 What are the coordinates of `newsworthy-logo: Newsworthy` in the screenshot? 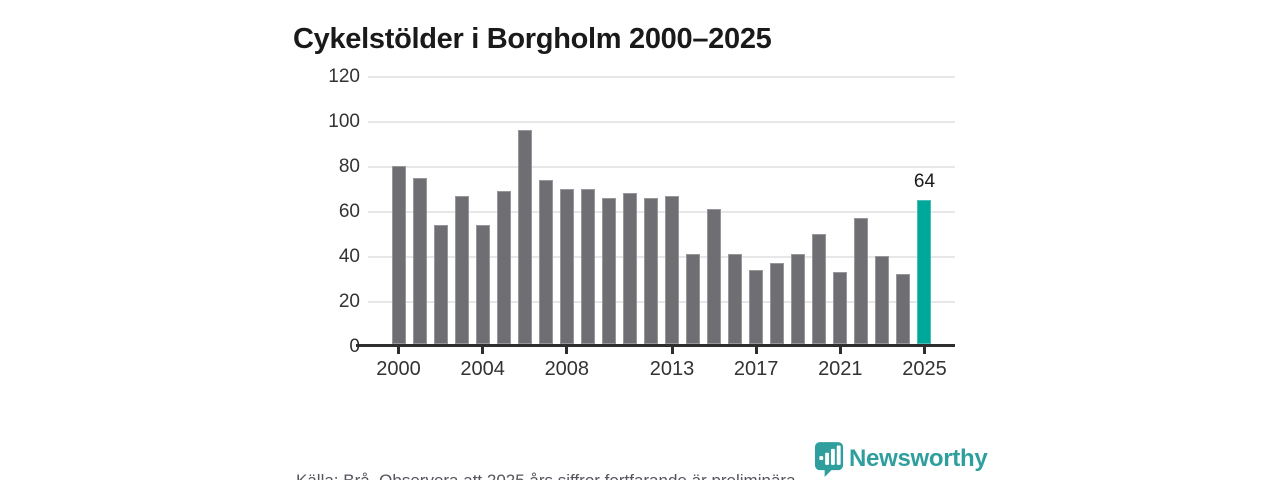 It's located at (901, 459).